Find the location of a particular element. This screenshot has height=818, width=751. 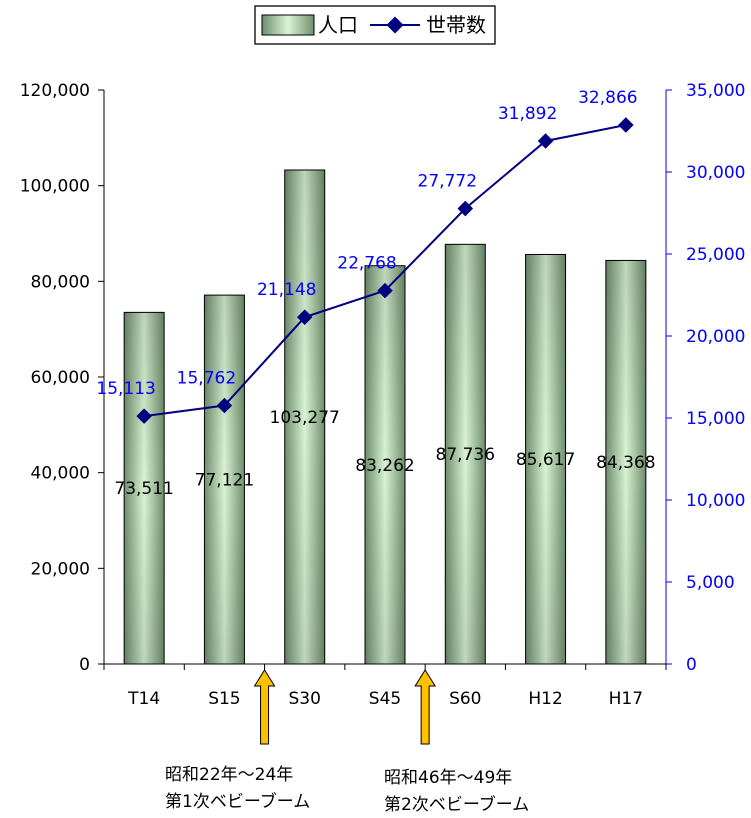

y-right-tick-label: 35,000 is located at coordinates (715, 91).